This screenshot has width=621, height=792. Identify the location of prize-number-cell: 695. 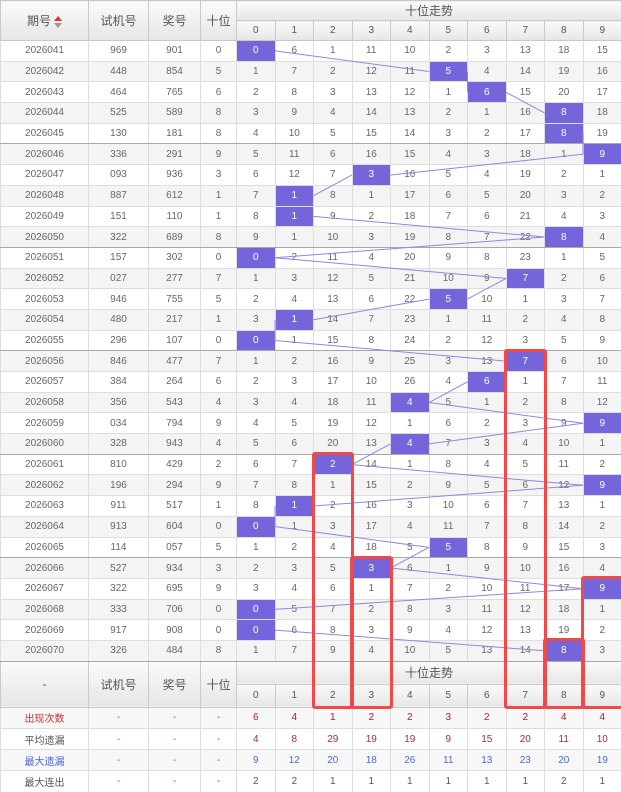
(174, 588).